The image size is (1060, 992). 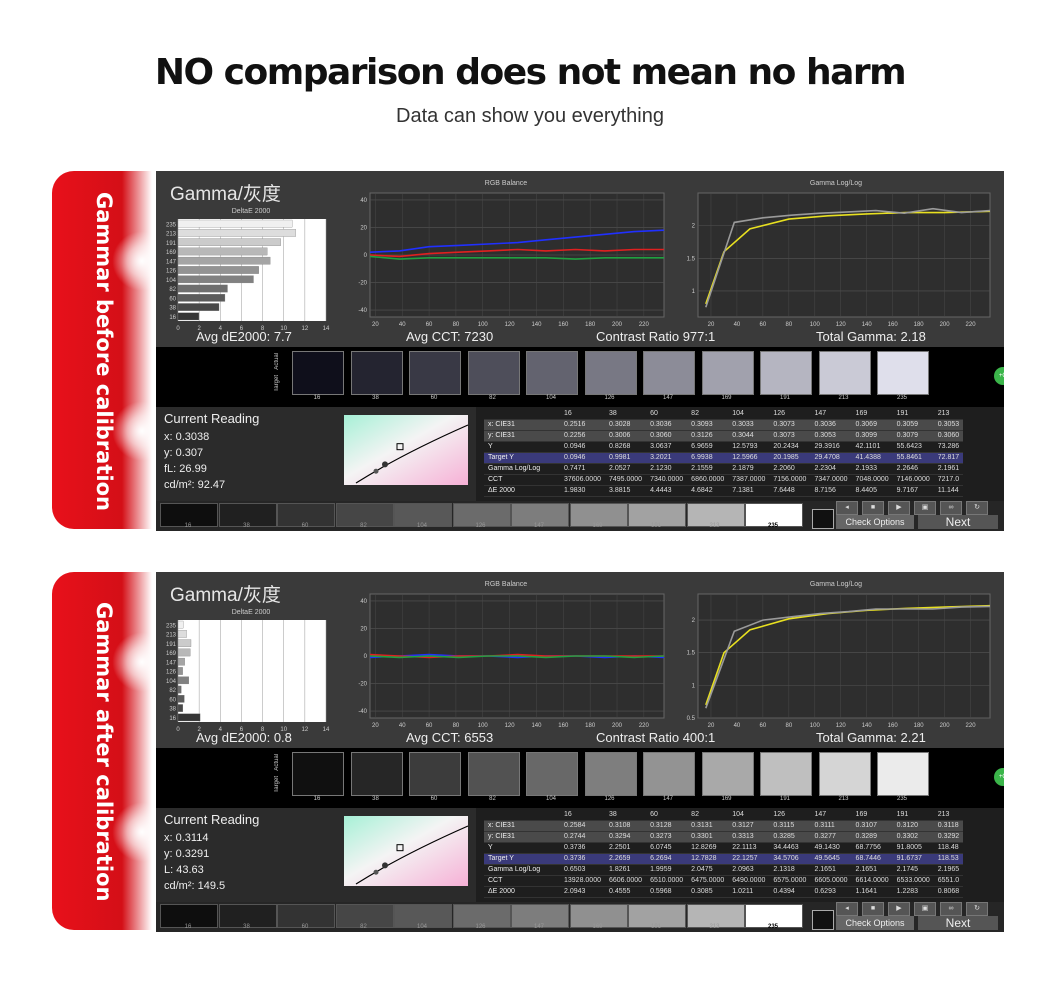 I want to click on stat-contrast: Contrast Ratio 977:1, so click(x=656, y=336).